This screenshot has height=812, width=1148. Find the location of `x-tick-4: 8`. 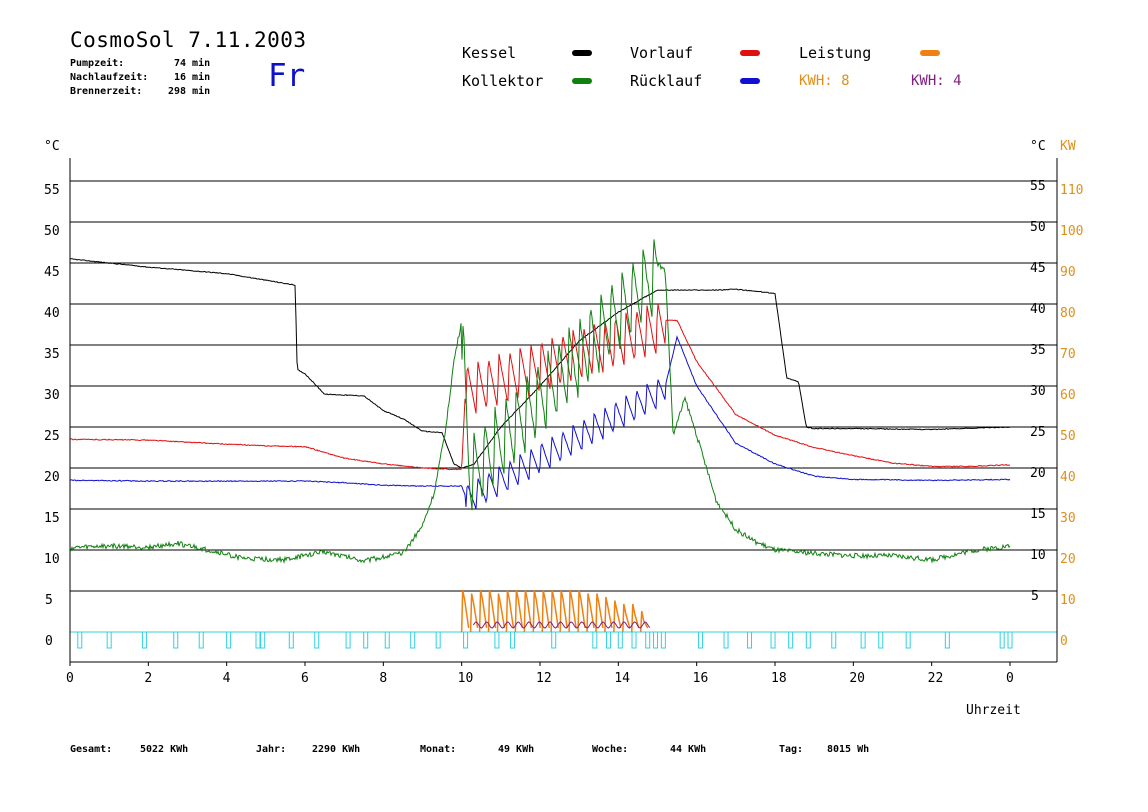

x-tick-4: 8 is located at coordinates (383, 678).